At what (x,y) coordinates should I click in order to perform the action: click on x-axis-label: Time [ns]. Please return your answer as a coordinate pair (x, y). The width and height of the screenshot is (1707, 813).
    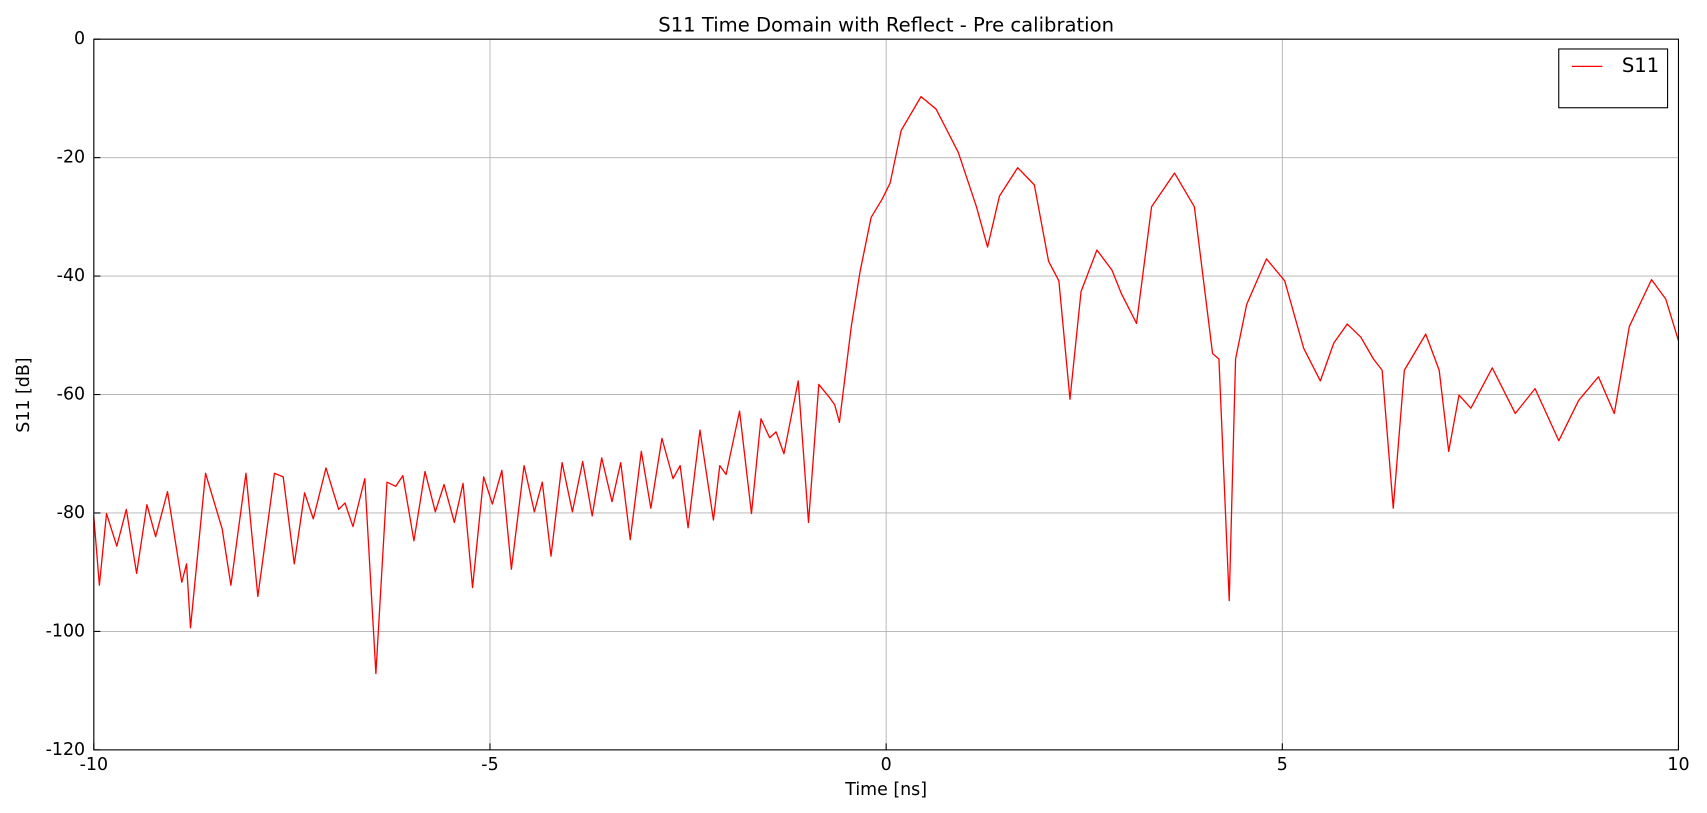
    Looking at the image, I should click on (885, 790).